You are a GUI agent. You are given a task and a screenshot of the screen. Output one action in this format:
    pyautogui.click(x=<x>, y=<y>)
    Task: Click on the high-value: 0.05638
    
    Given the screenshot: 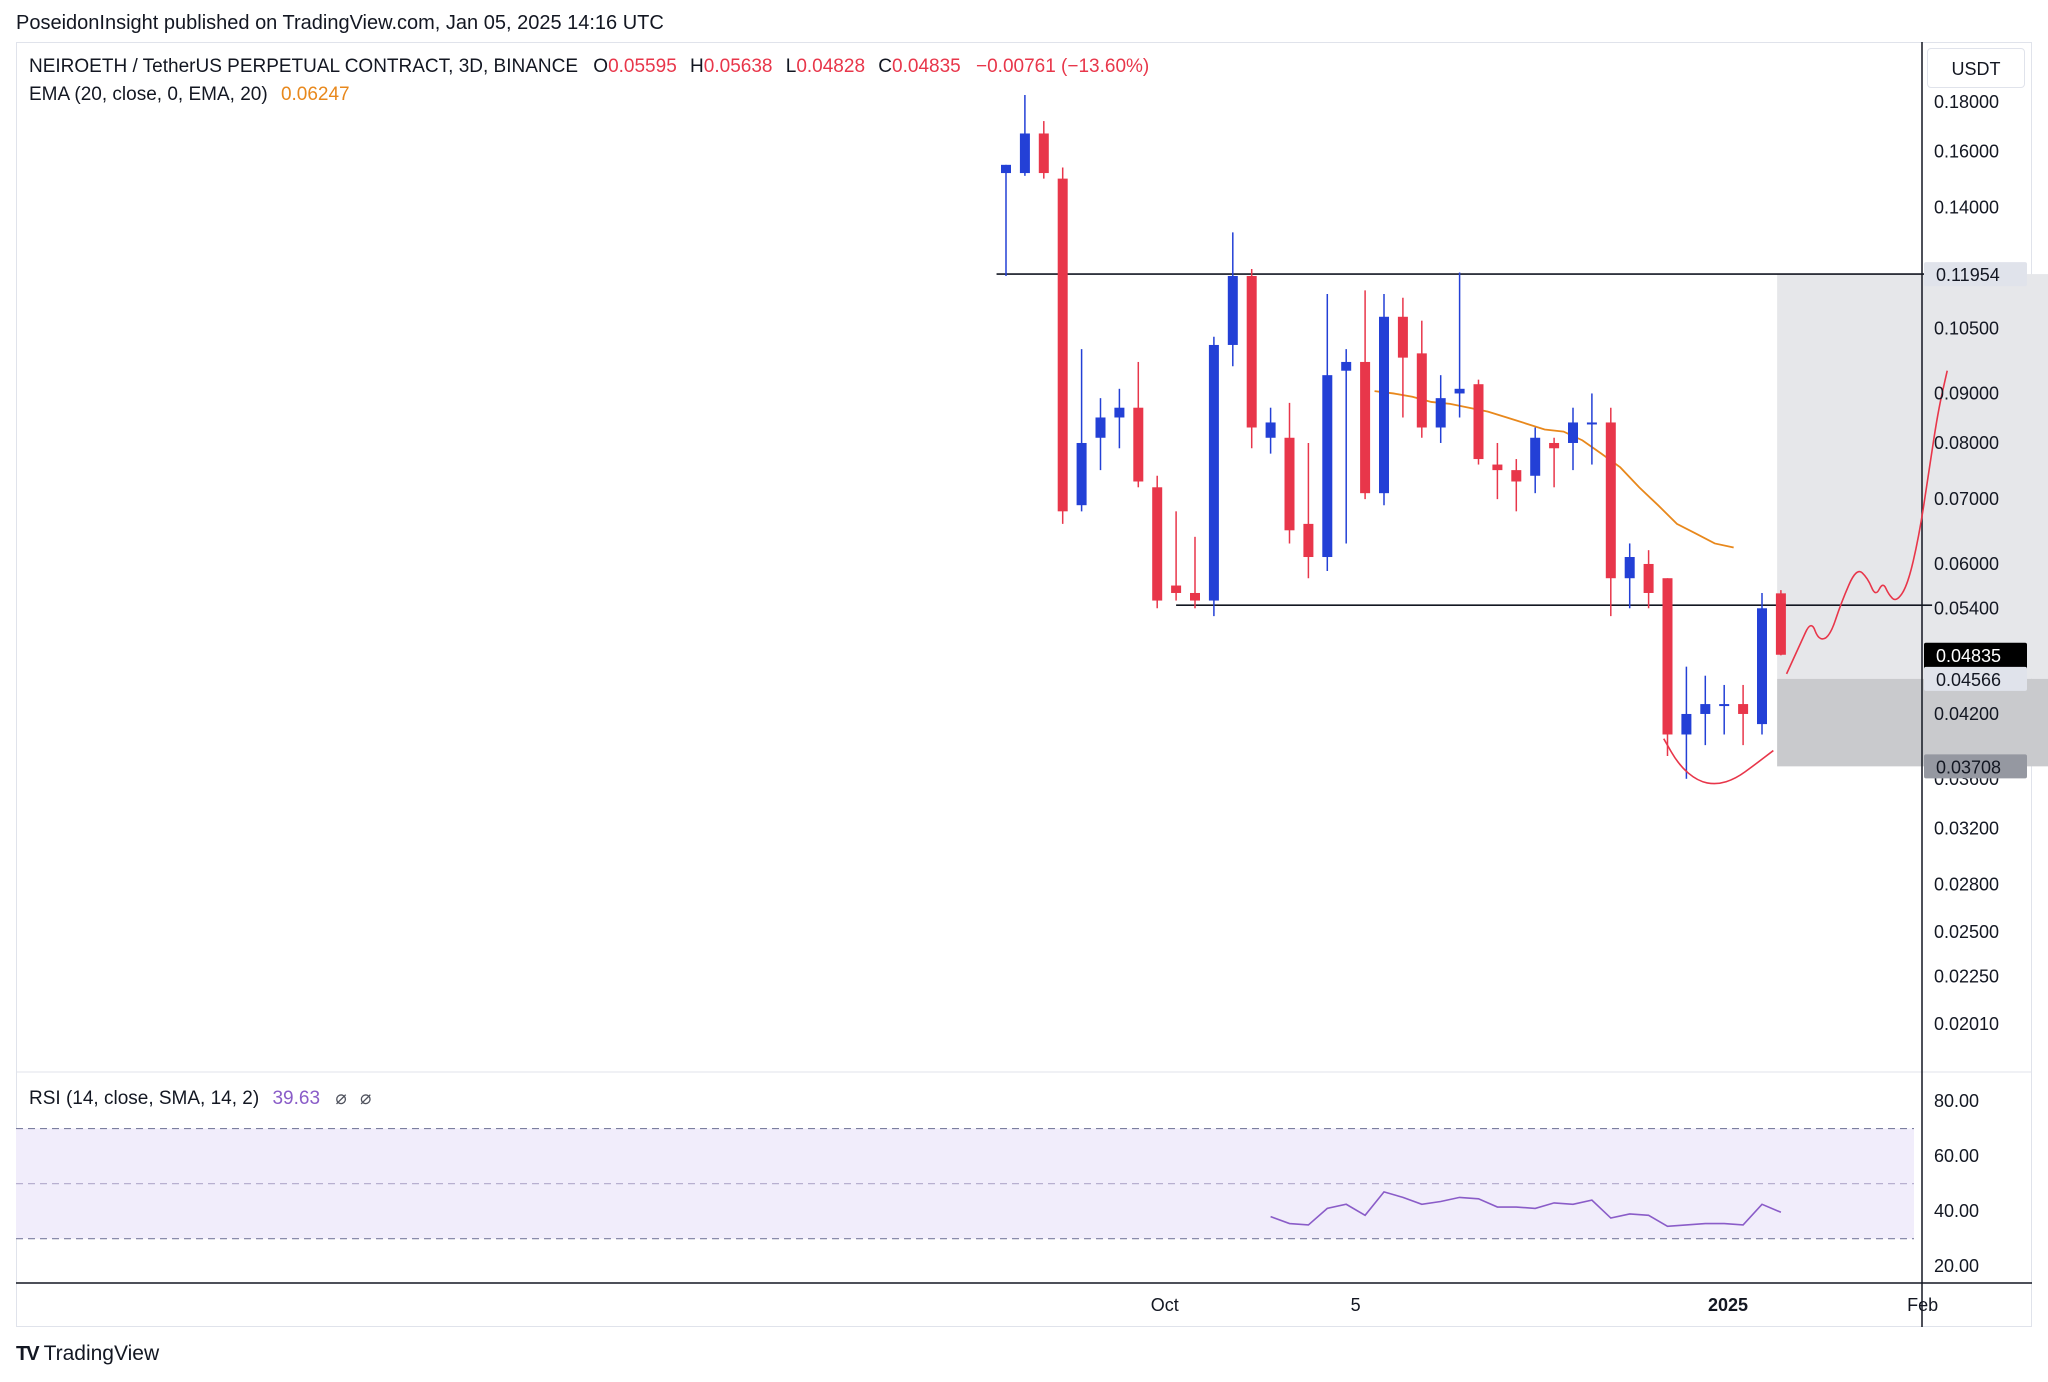 What is the action you would take?
    pyautogui.click(x=738, y=66)
    